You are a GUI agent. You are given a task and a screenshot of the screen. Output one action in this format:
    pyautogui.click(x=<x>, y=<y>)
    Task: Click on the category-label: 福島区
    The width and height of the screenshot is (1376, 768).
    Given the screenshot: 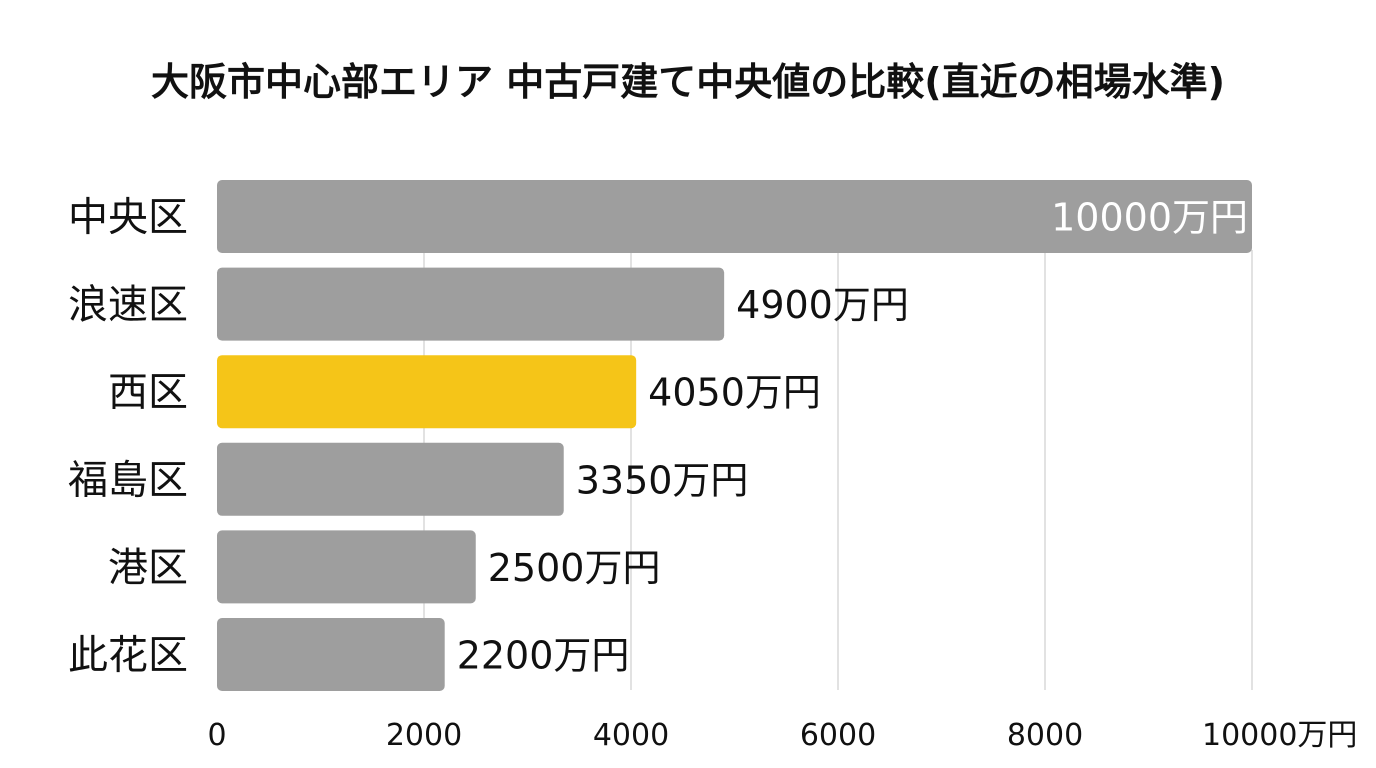 What is the action you would take?
    pyautogui.click(x=128, y=480)
    